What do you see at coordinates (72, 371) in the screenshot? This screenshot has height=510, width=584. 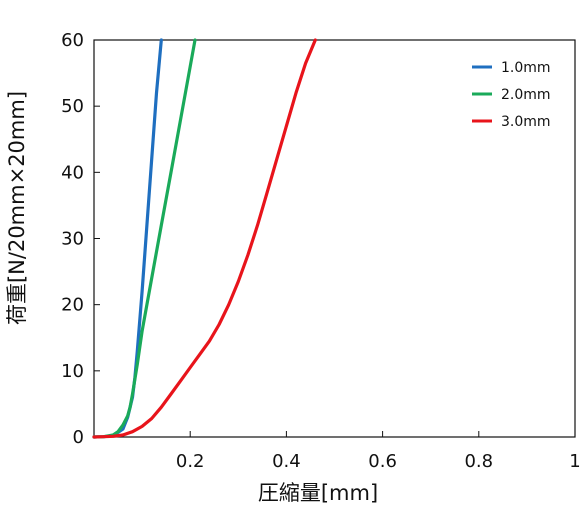 I see `y-tick-label: 10` at bounding box center [72, 371].